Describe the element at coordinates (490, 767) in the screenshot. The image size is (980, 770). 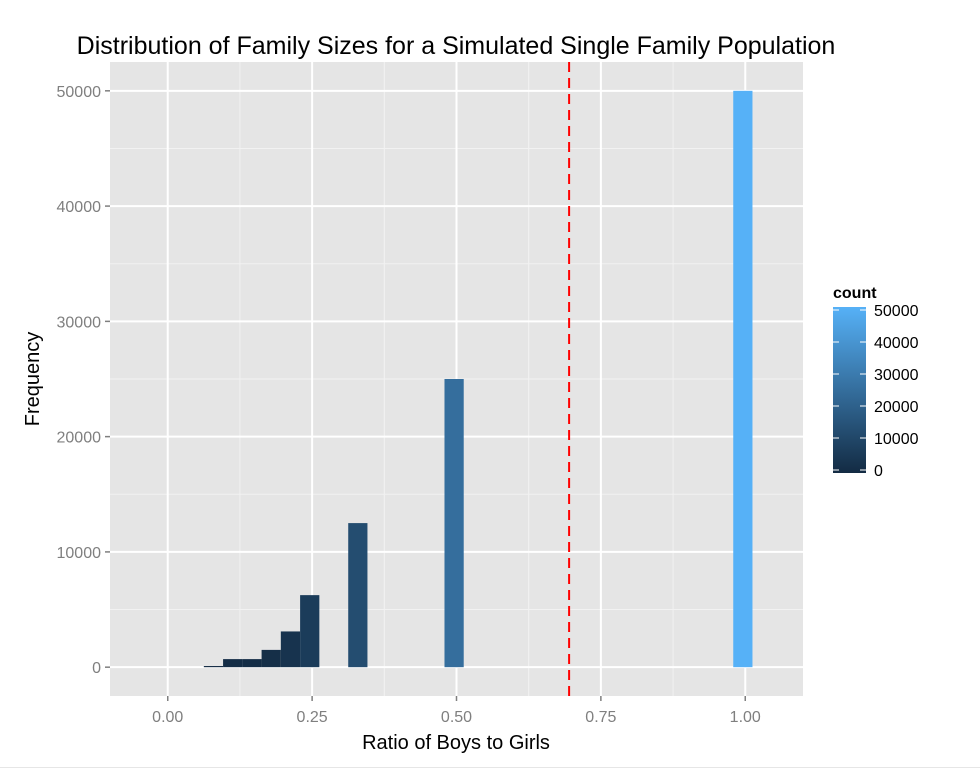
I see `bottom-divider` at that location.